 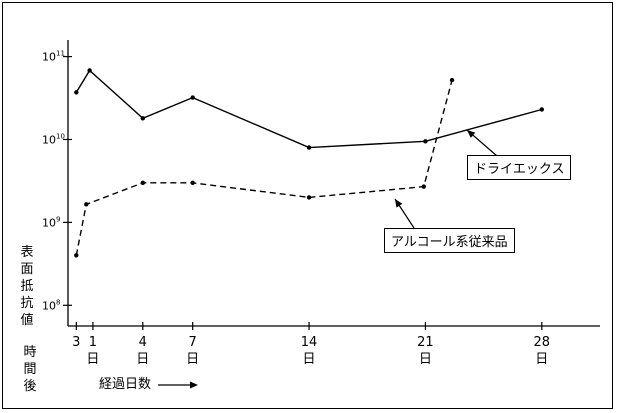 I want to click on dryx-label-text: ドライエックス, so click(x=519, y=169).